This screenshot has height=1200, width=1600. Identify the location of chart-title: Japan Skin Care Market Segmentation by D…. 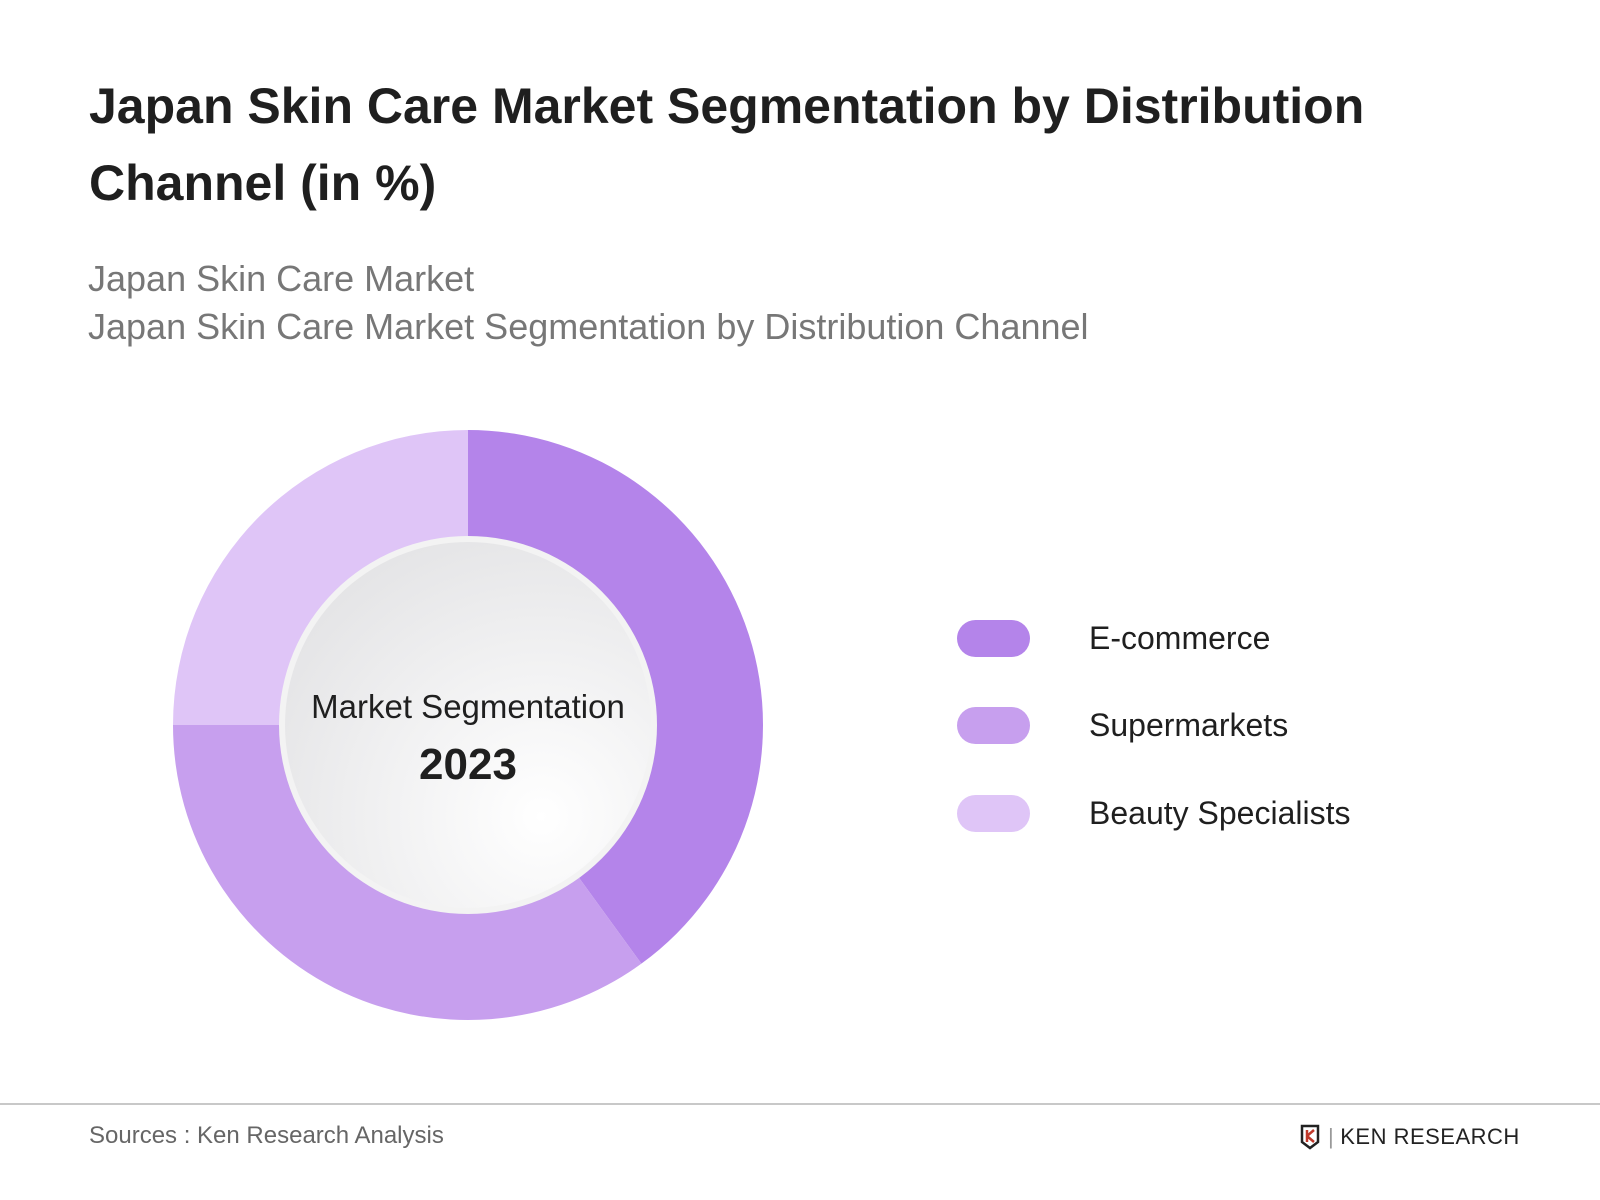
(727, 144).